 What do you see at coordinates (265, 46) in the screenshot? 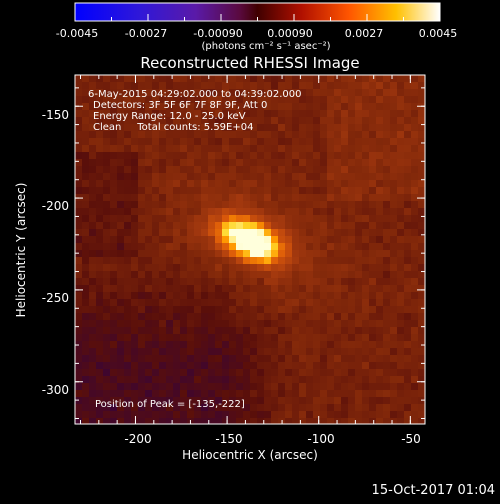
I see `colorbar-unit-label: (photons cm⁻² s⁻¹ asec⁻²)` at bounding box center [265, 46].